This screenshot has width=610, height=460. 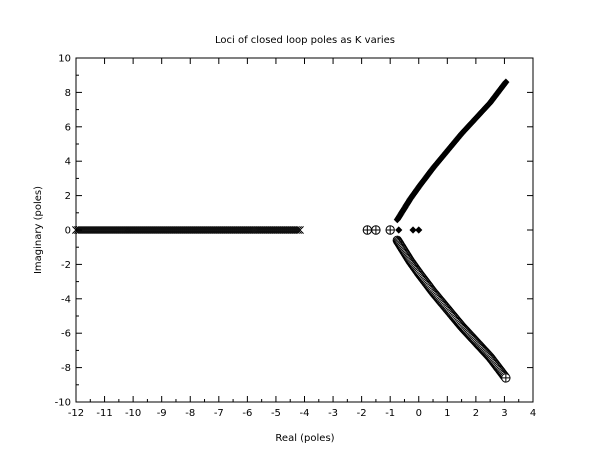 I want to click on x-tick-label: 0, so click(x=419, y=413).